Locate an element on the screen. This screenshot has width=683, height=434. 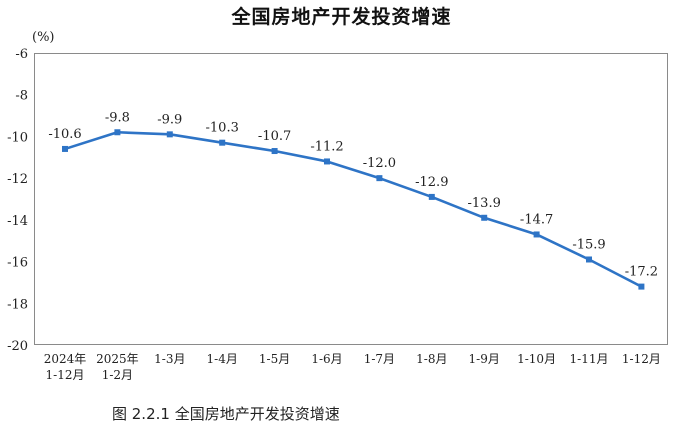
x-tick-label: 1-5月 is located at coordinates (274, 359).